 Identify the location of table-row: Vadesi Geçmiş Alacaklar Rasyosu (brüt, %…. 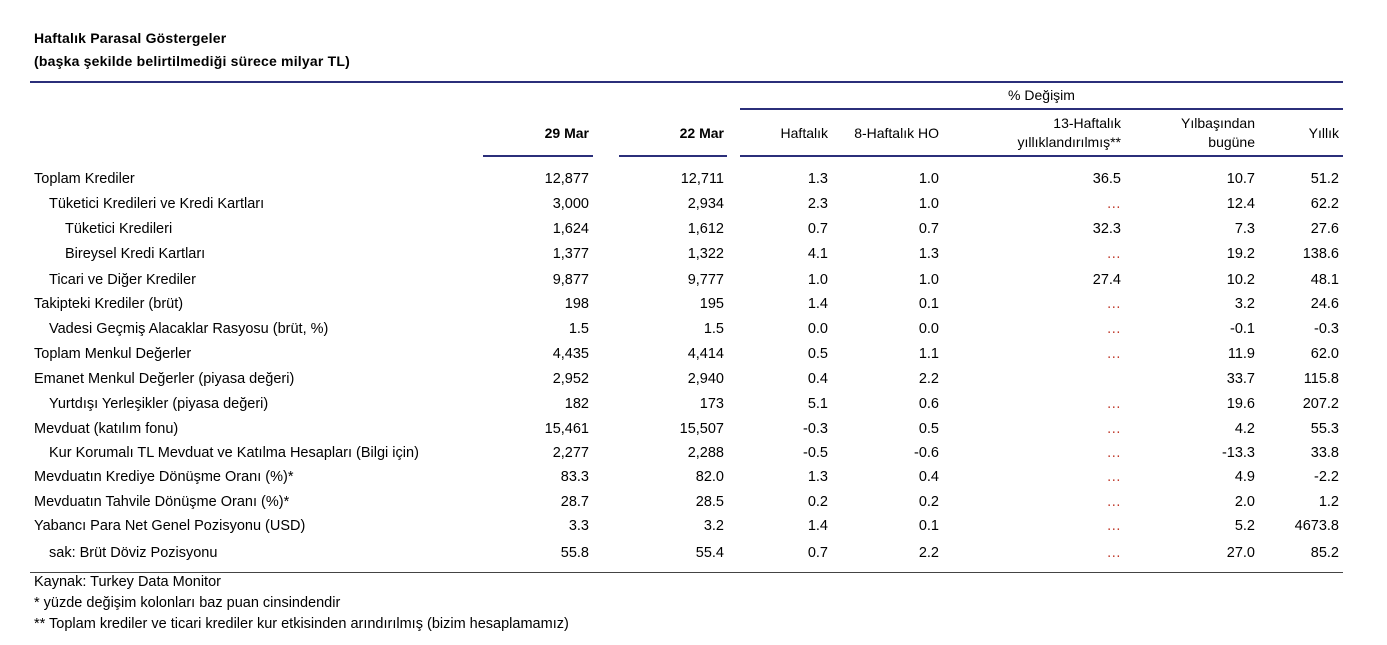
(693, 333).